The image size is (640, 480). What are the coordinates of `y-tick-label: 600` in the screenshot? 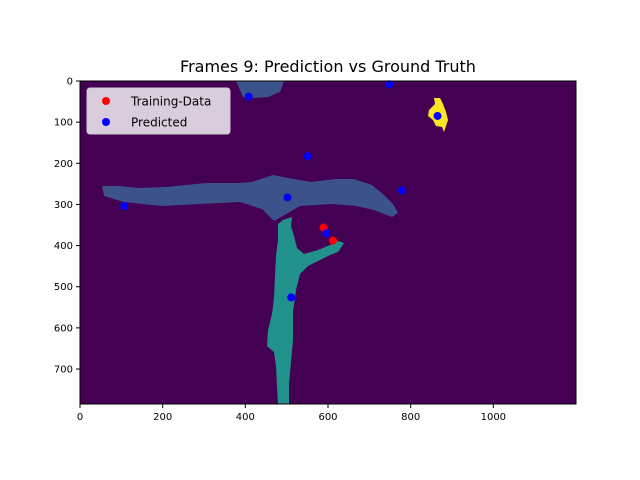 It's located at (63, 328).